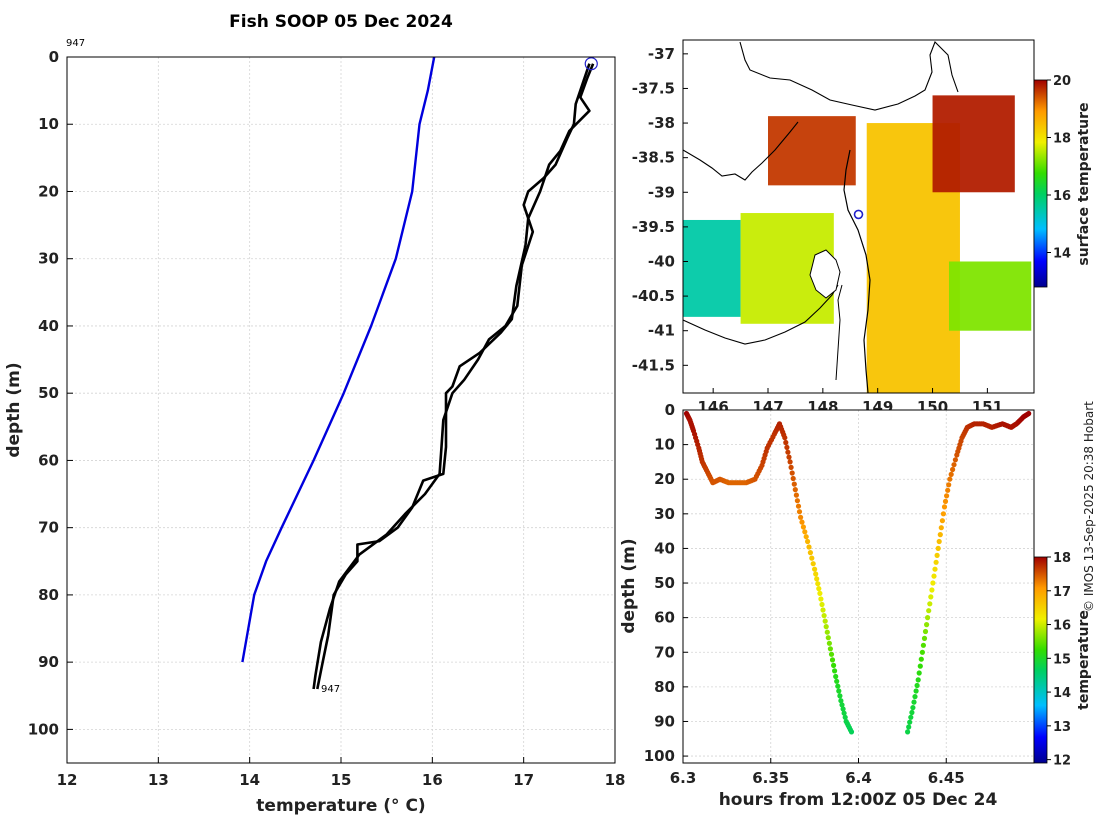 The image size is (1100, 820). I want to click on time-x-tick-label: 6.45, so click(946, 778).